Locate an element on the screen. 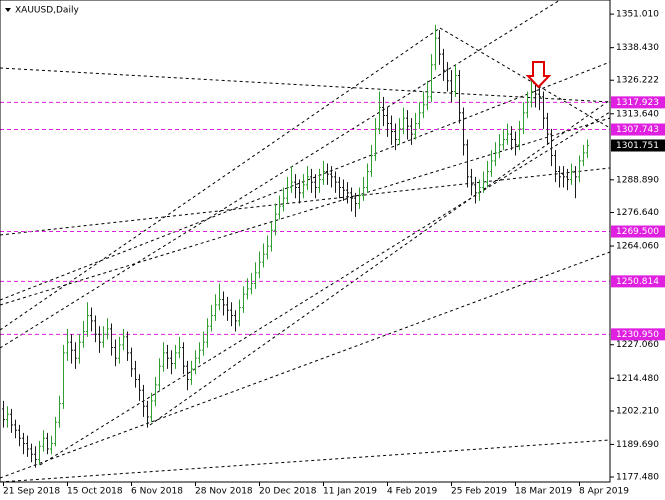  x-tick-label: 4 Feb 2019 is located at coordinates (412, 492).